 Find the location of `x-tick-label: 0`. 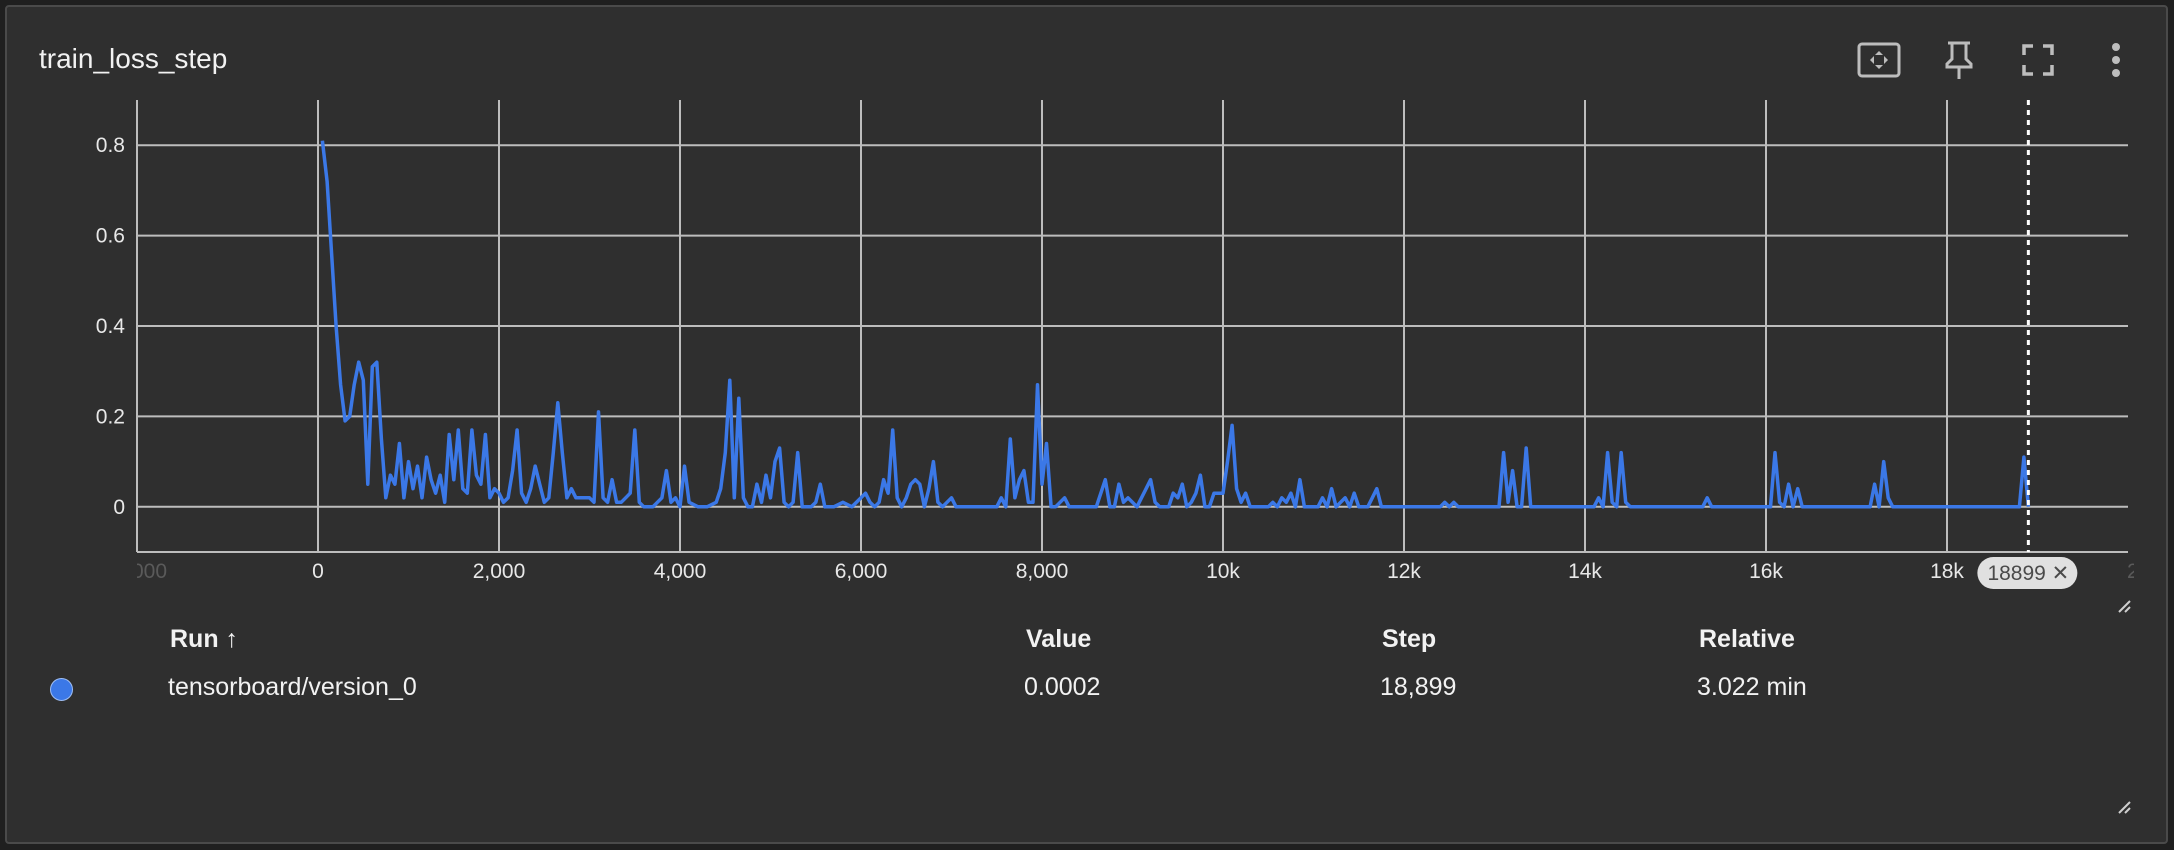

x-tick-label: 0 is located at coordinates (318, 571).